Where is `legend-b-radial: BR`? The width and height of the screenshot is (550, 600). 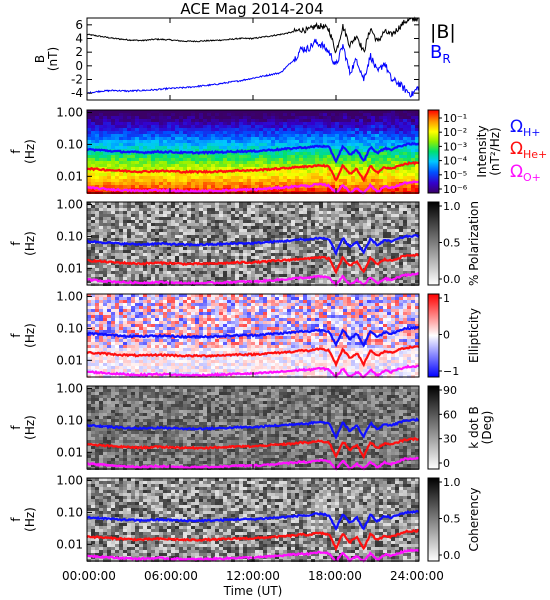 legend-b-radial: BR is located at coordinates (440, 54).